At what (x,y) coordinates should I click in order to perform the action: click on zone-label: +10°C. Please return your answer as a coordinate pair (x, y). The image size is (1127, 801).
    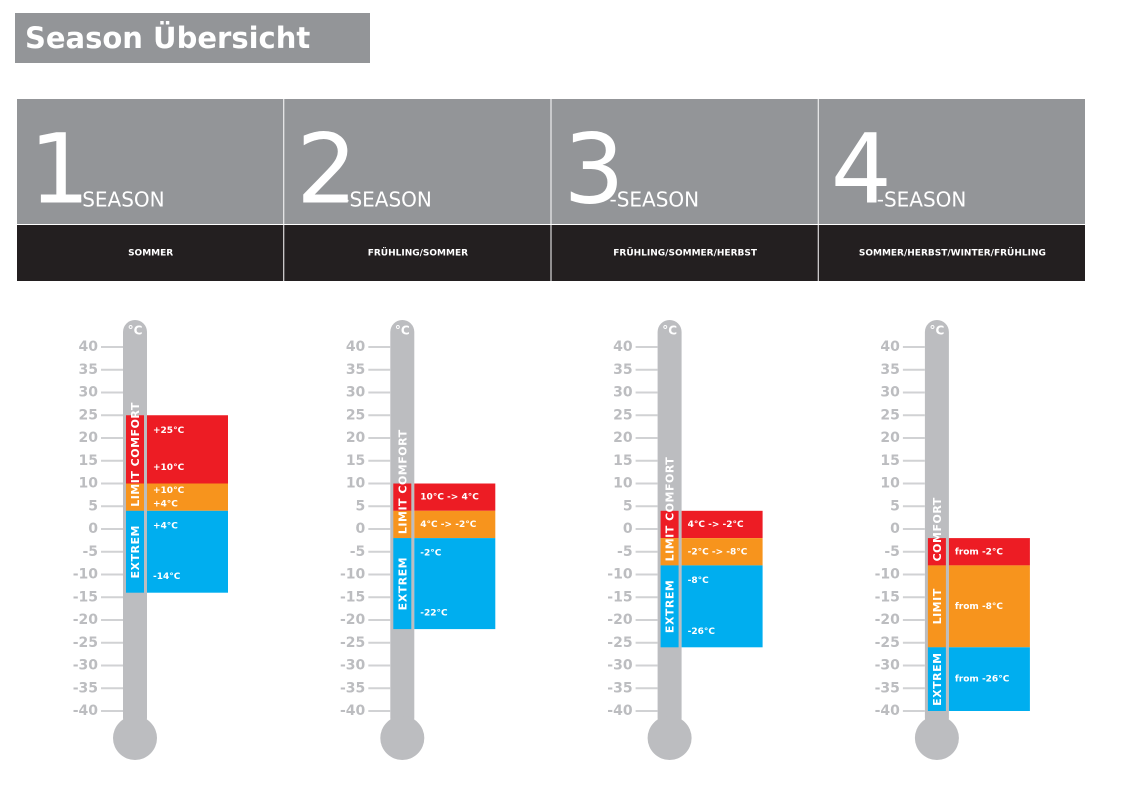
    Looking at the image, I should click on (169, 468).